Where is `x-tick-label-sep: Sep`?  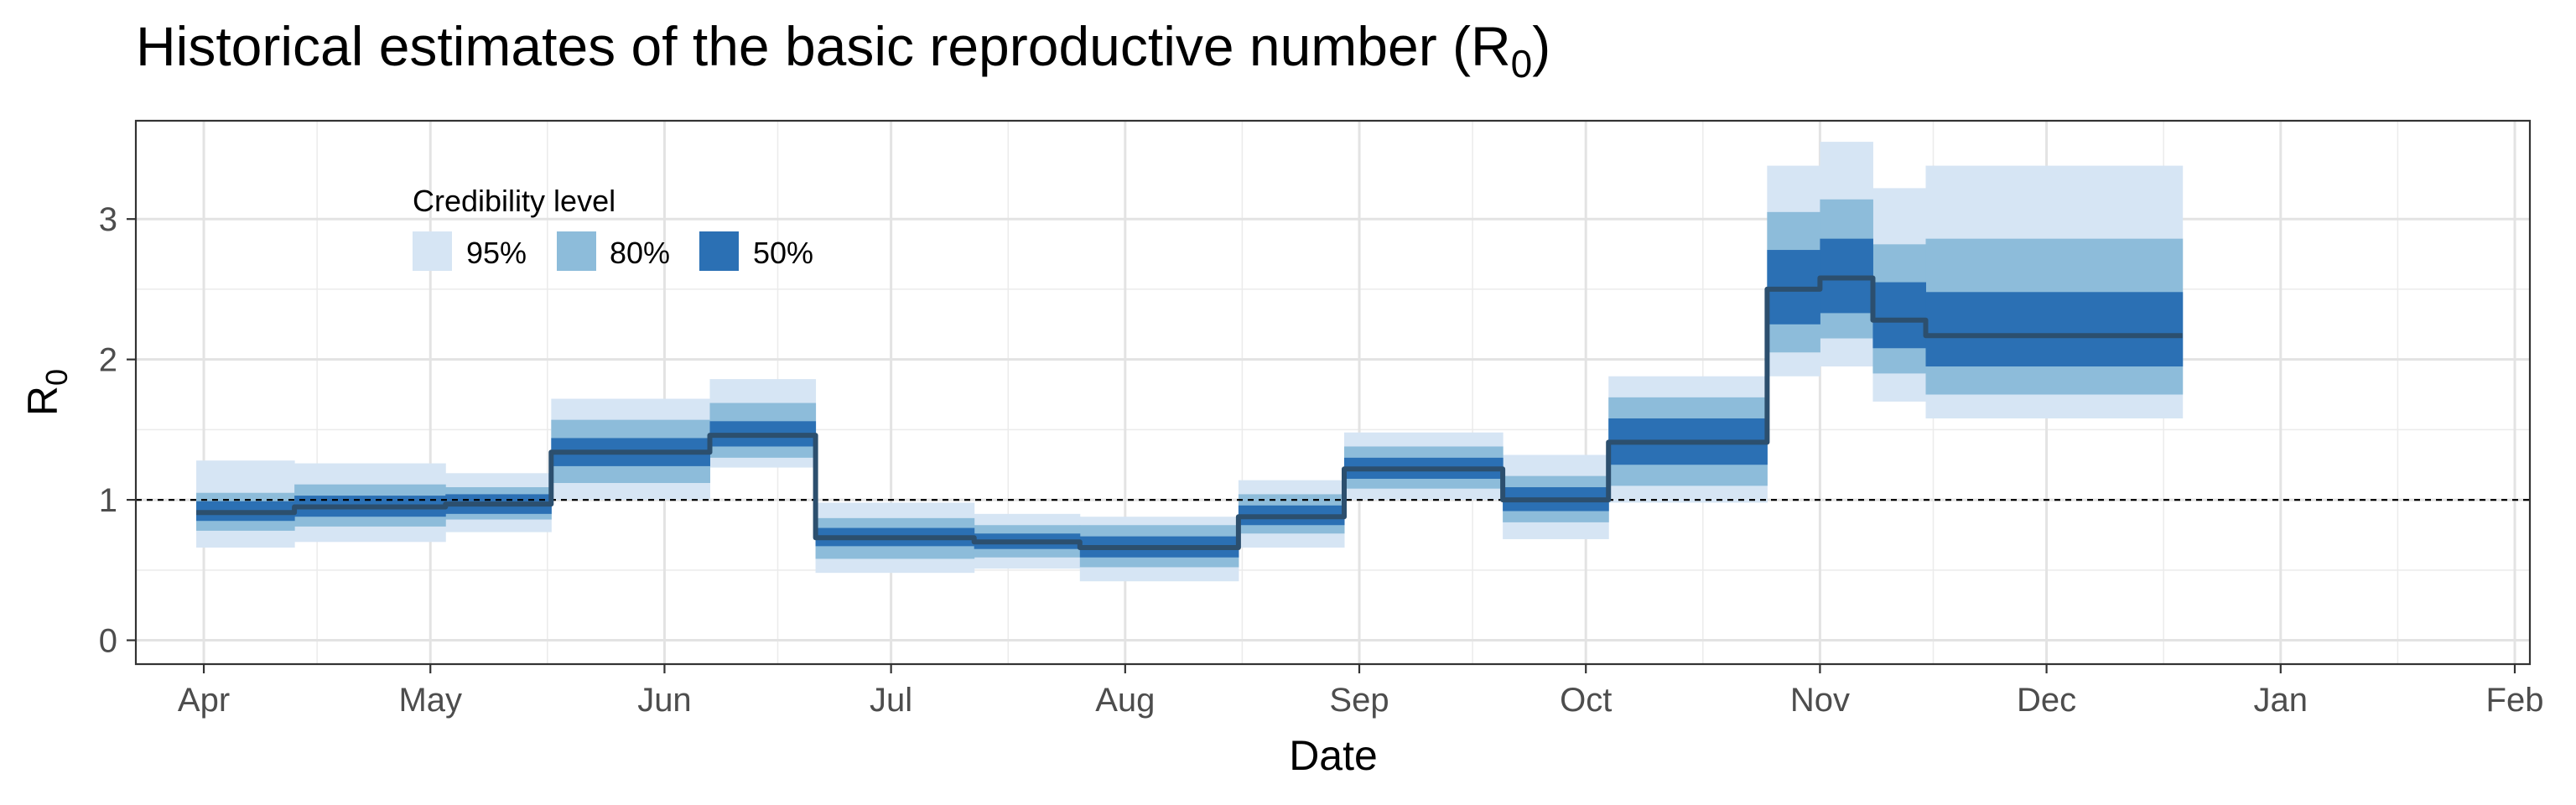 x-tick-label-sep: Sep is located at coordinates (1359, 700).